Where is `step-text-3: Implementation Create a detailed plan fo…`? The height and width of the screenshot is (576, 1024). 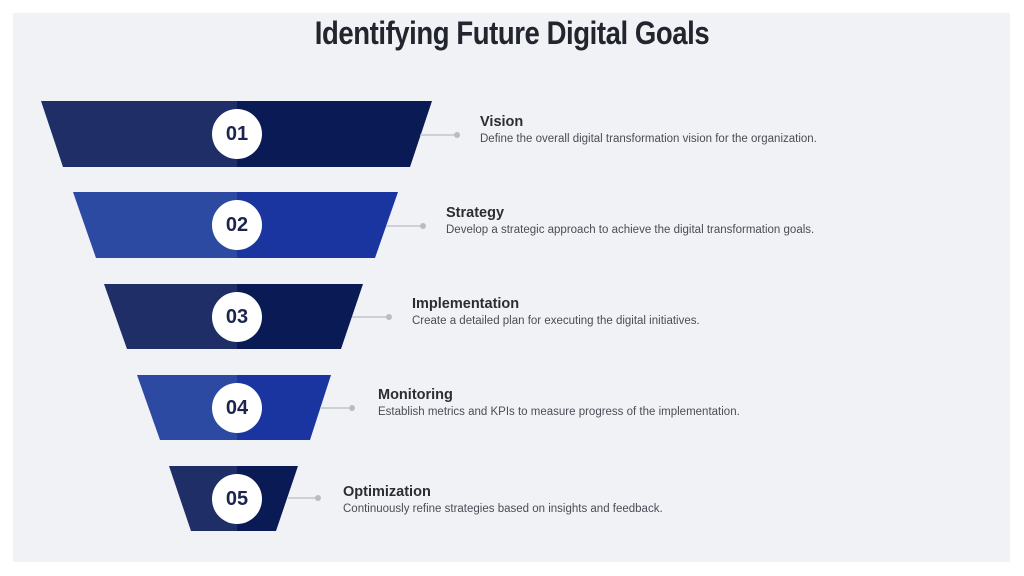
step-text-3: Implementation Create a detailed plan fo… is located at coordinates (556, 312).